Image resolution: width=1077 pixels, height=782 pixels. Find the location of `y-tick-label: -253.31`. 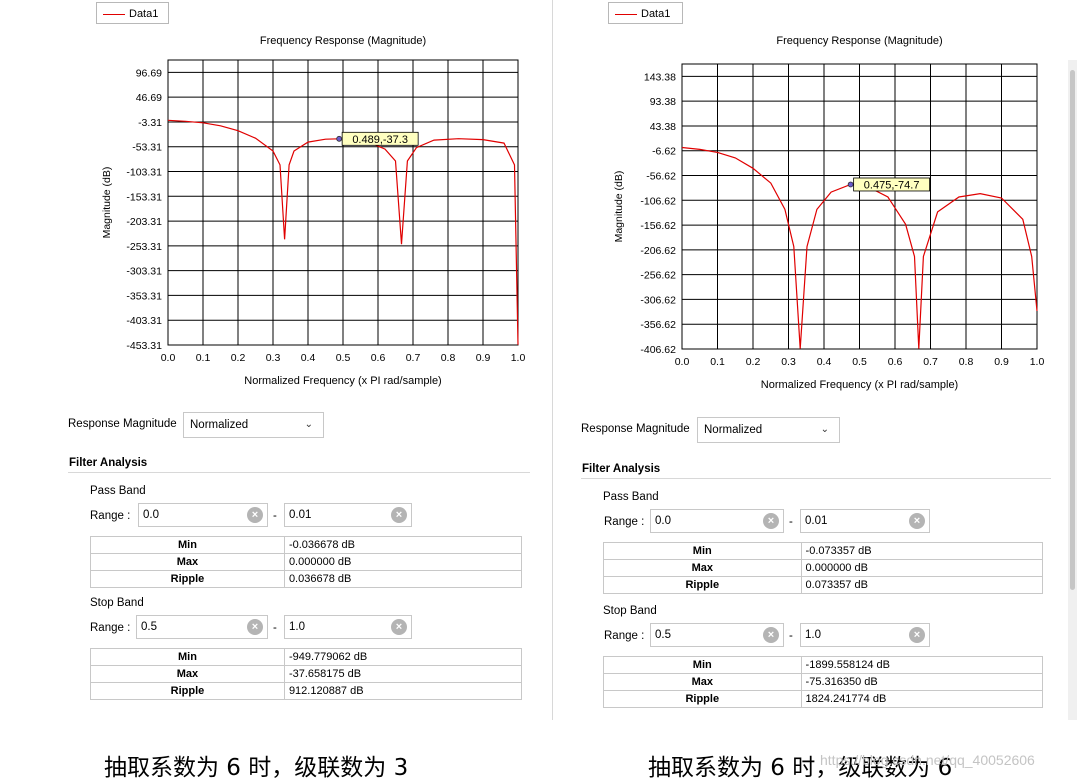

y-tick-label: -253.31 is located at coordinates (144, 247).